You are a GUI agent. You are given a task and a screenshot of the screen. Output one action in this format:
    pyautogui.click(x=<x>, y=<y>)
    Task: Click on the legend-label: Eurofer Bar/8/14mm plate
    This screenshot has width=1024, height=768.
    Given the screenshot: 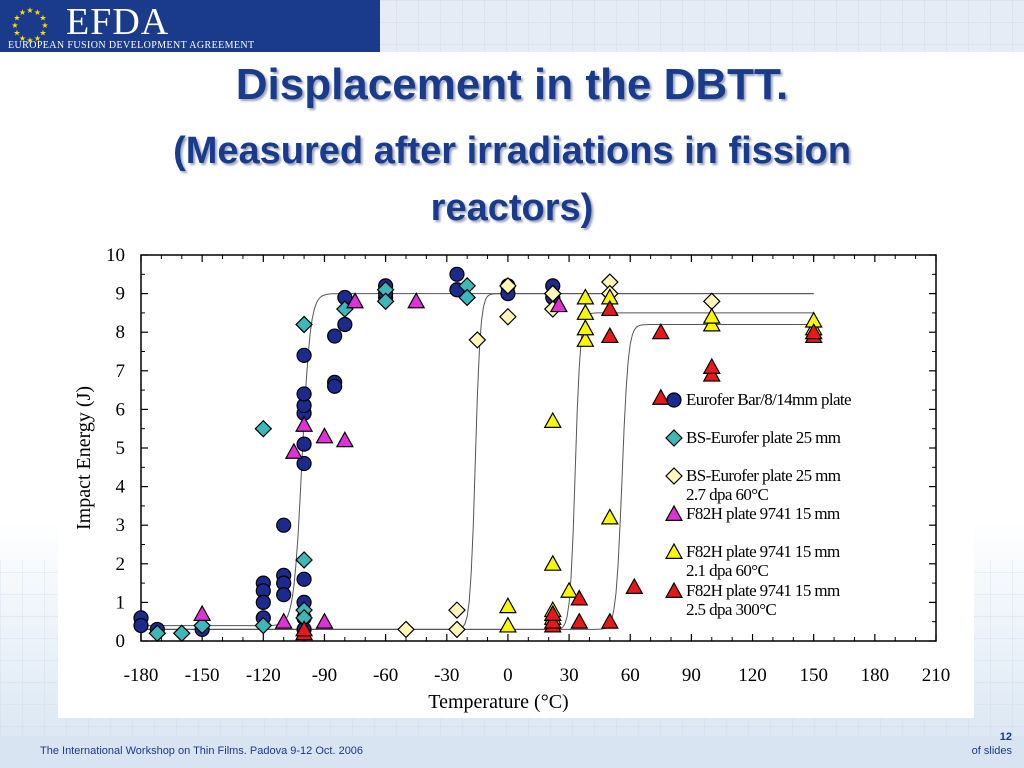 What is the action you would take?
    pyautogui.click(x=768, y=399)
    